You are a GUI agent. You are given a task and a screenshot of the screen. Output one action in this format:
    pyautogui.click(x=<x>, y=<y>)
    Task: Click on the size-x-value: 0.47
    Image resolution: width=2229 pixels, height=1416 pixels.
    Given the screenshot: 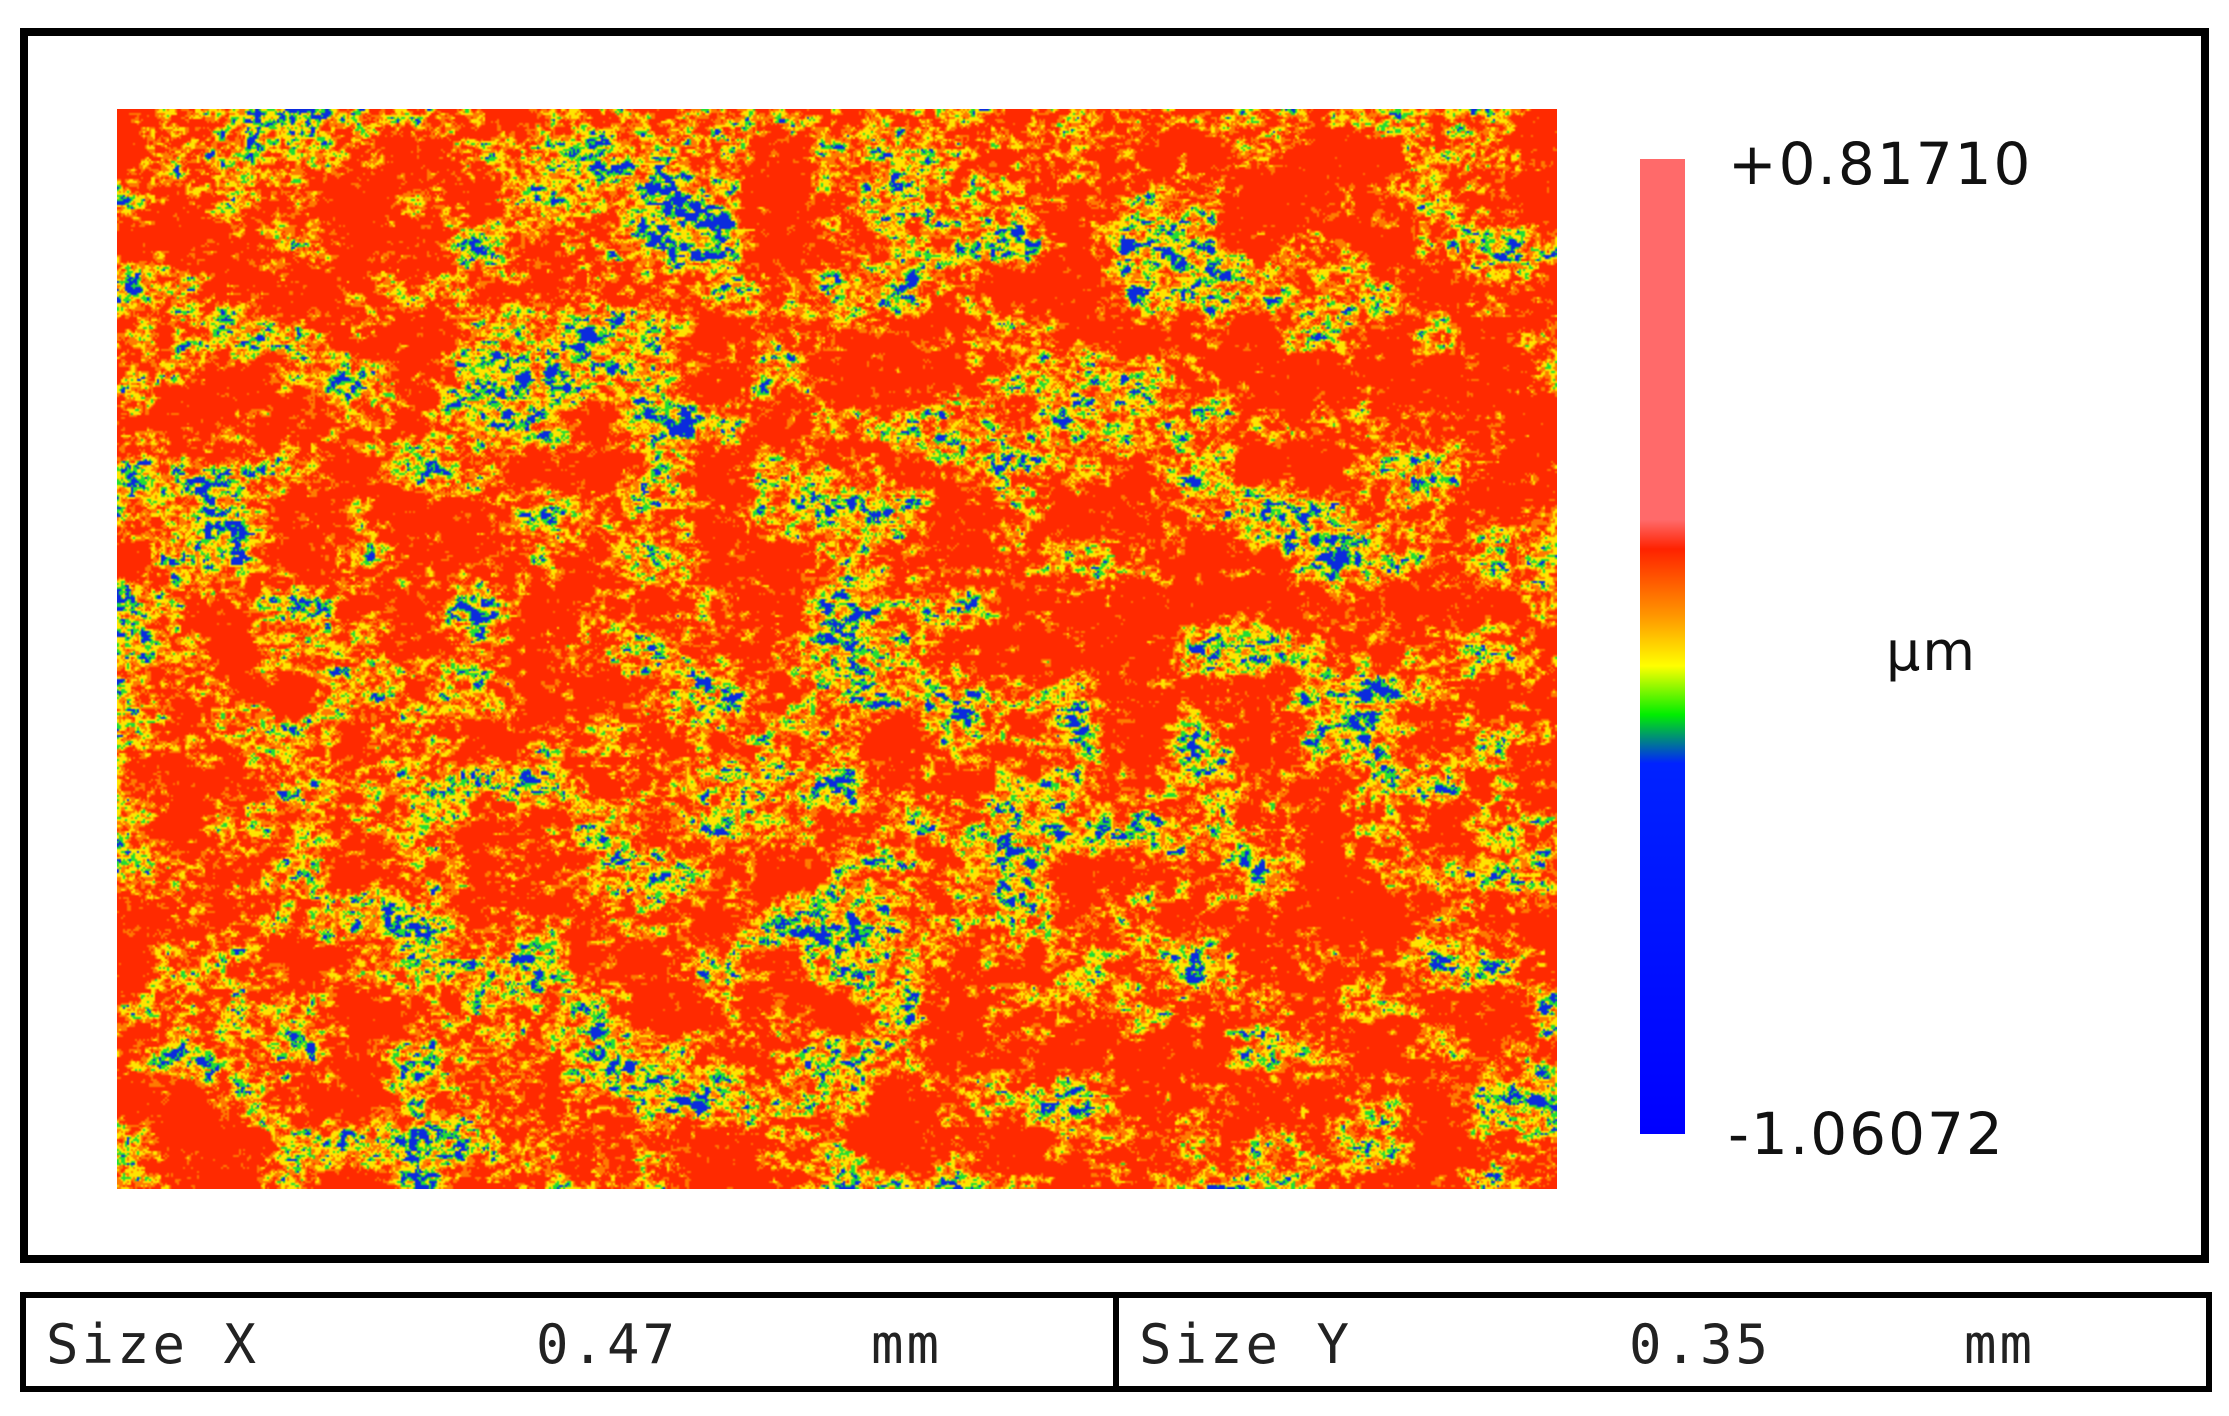 What is the action you would take?
    pyautogui.click(x=607, y=1344)
    